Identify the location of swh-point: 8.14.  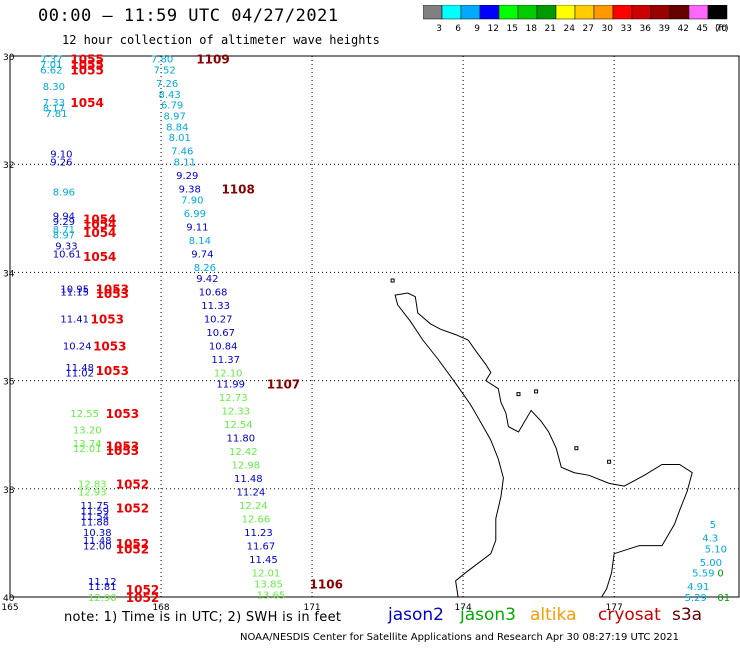
(200, 241).